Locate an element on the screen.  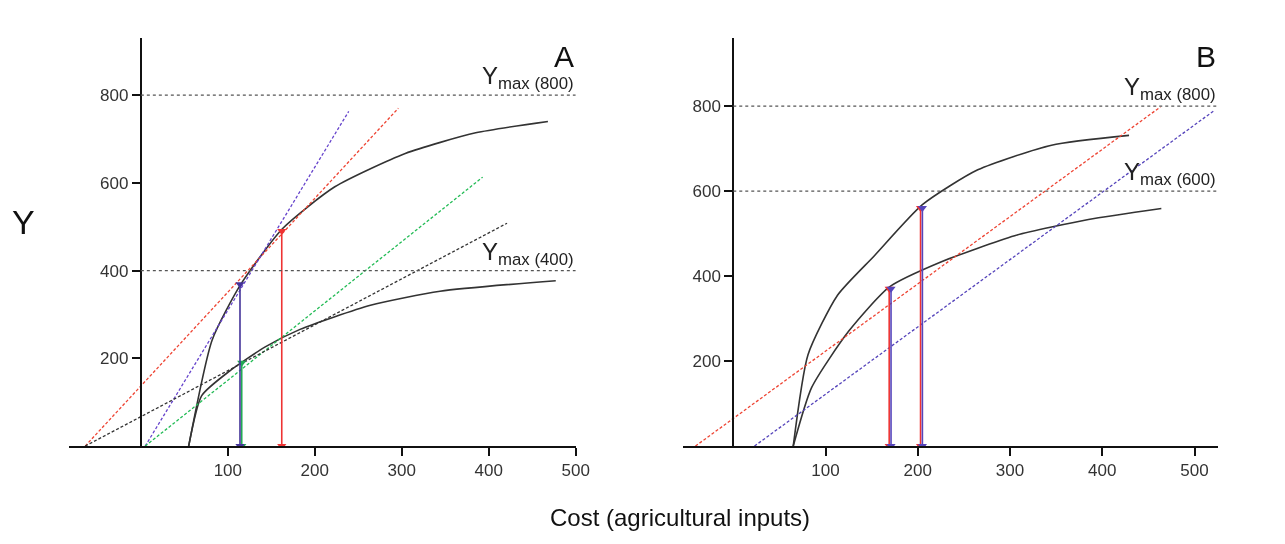
y-axis-title: Y is located at coordinates (23, 222).